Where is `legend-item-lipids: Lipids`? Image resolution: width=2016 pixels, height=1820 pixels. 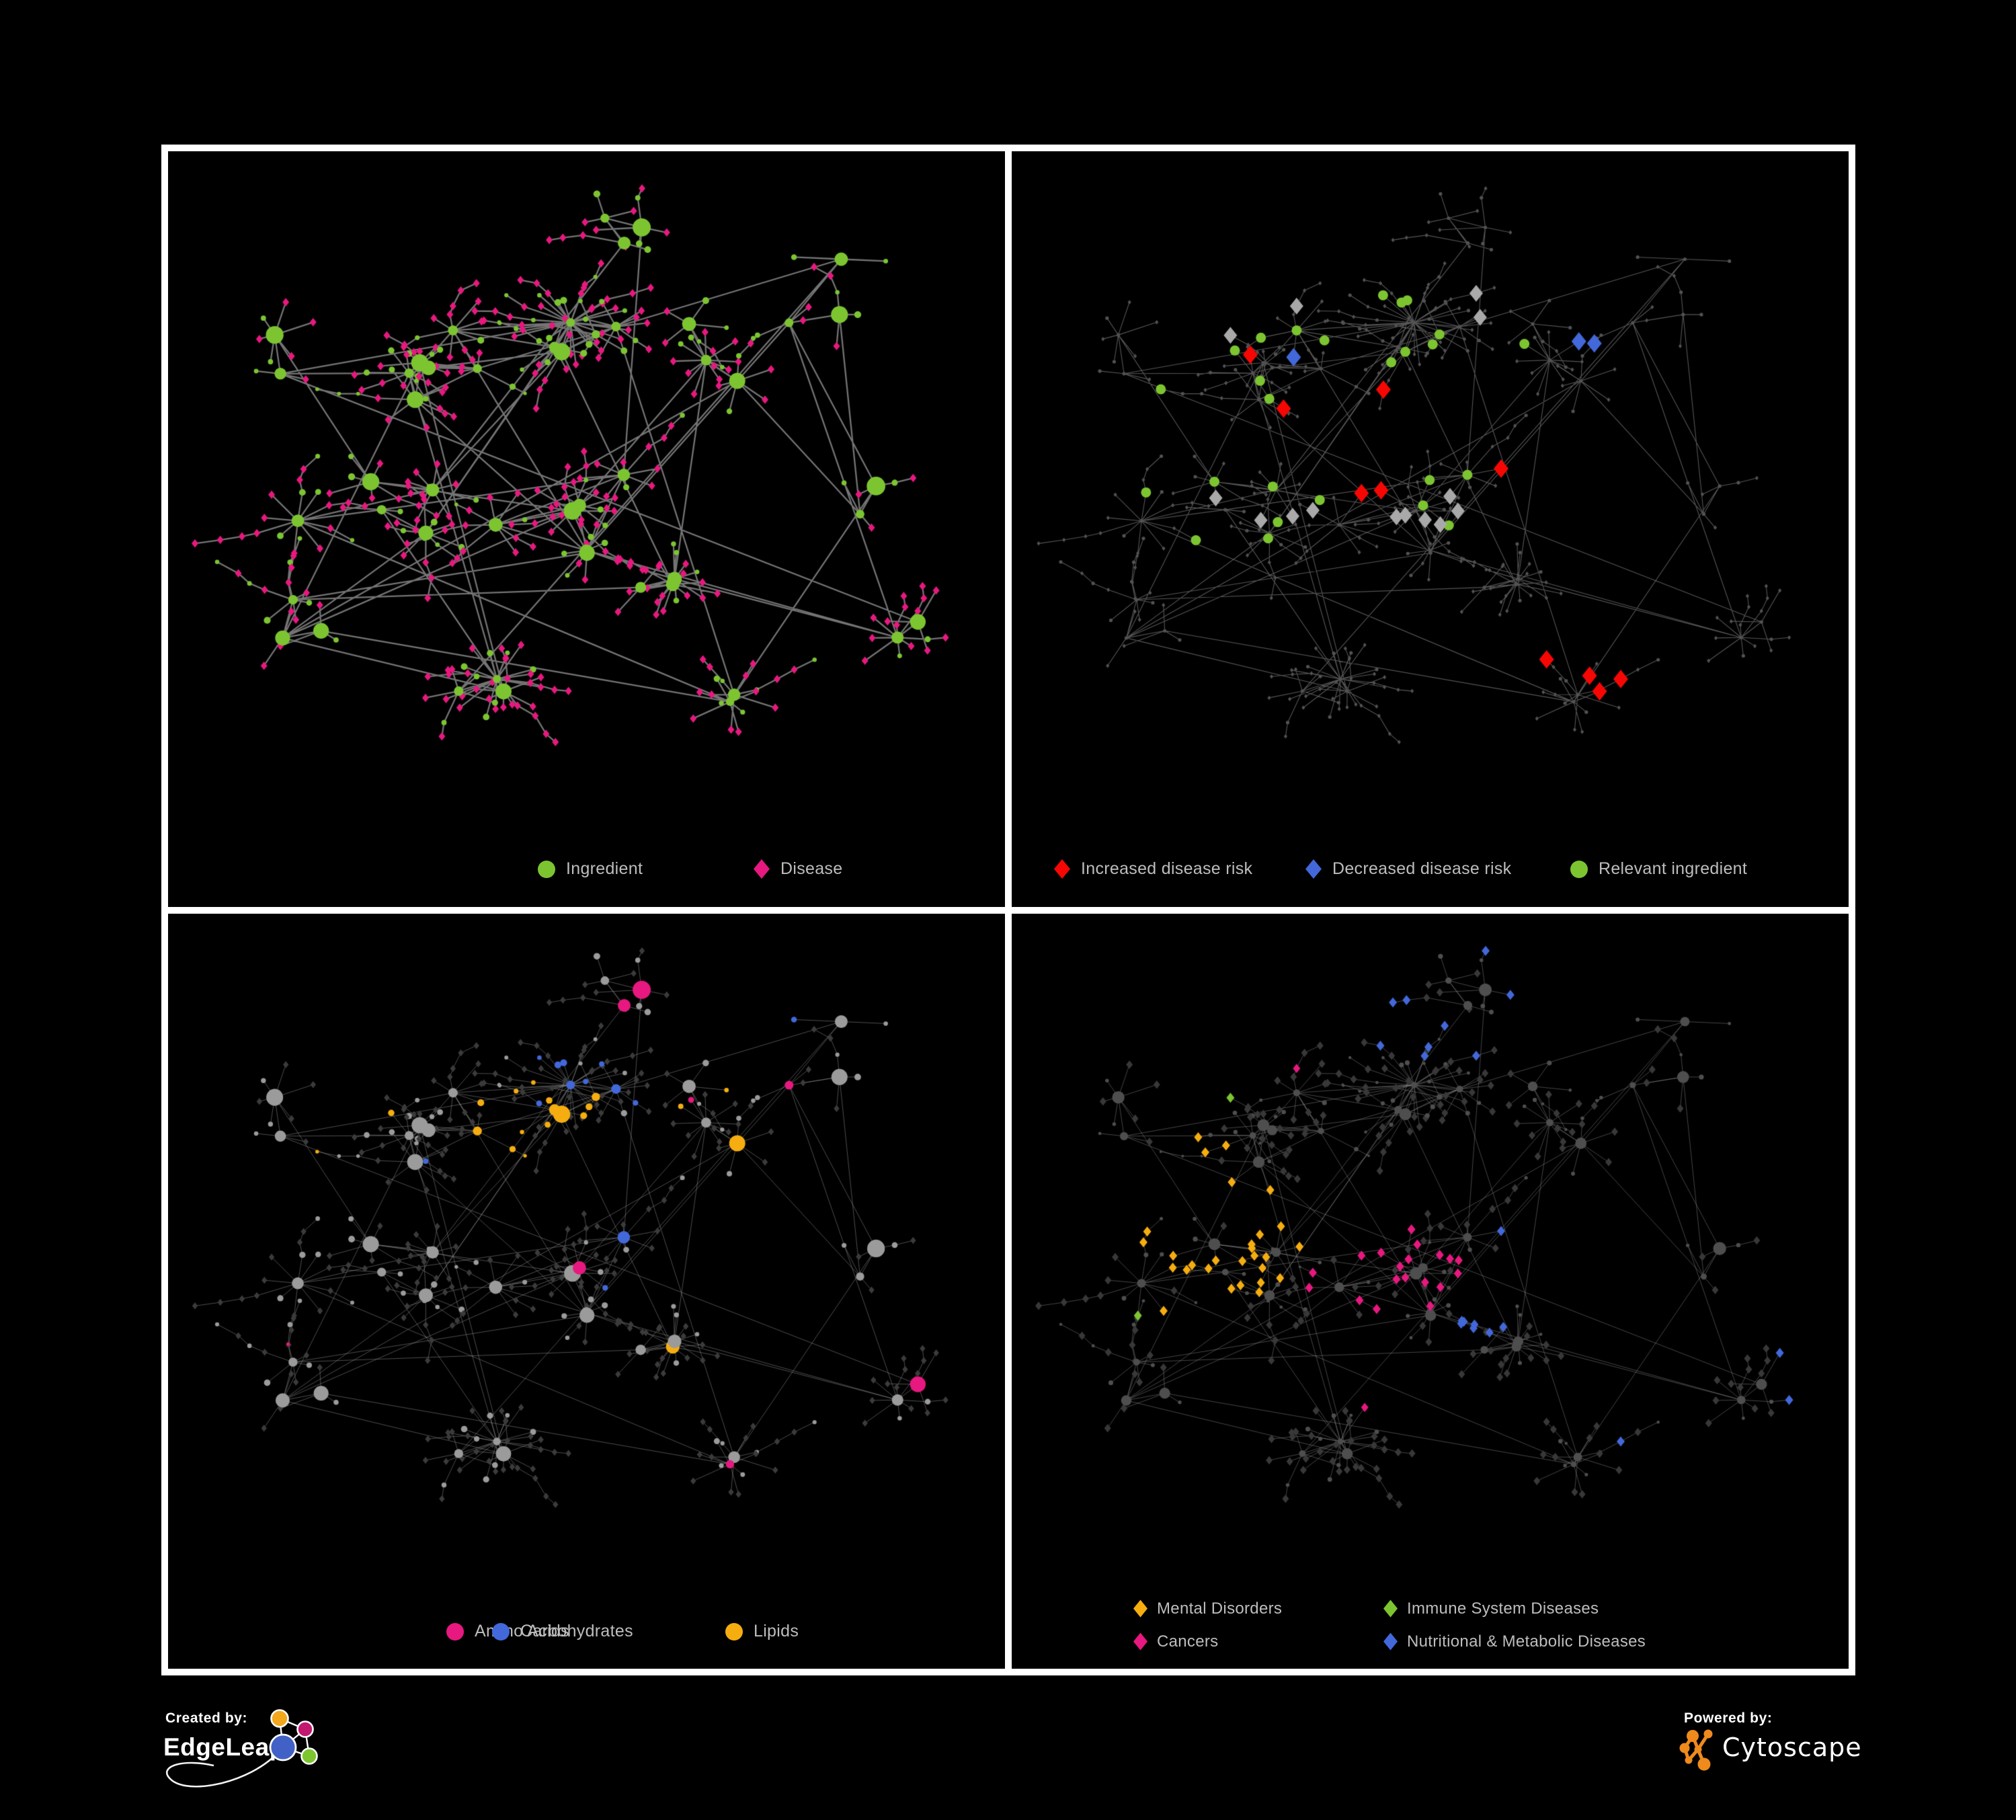 legend-item-lipids: Lipids is located at coordinates (762, 1631).